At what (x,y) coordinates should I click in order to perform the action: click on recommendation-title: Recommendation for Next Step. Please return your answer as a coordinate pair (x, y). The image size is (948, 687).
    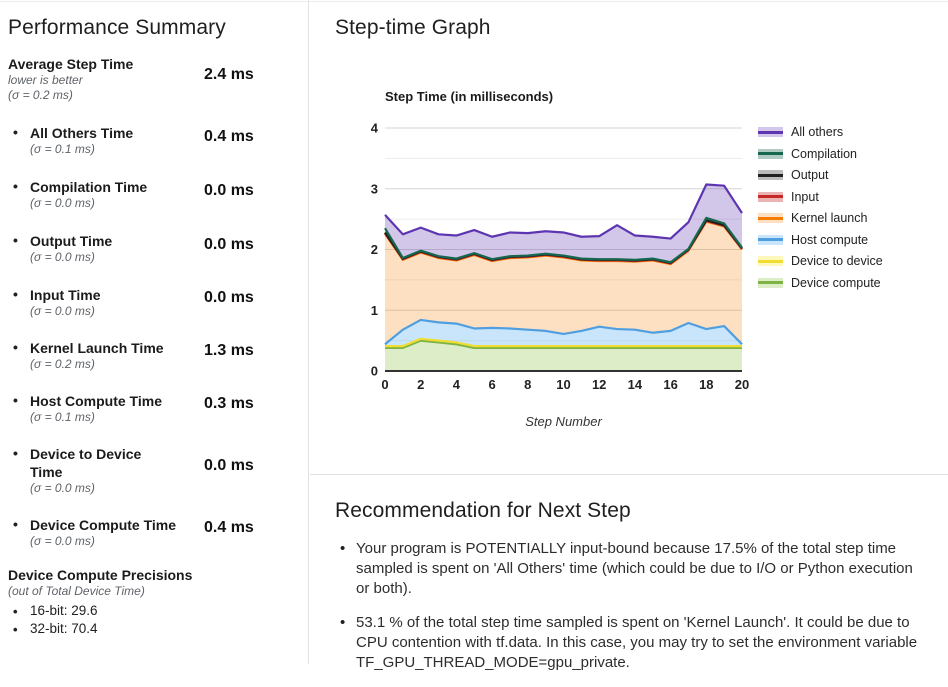
    Looking at the image, I should click on (483, 510).